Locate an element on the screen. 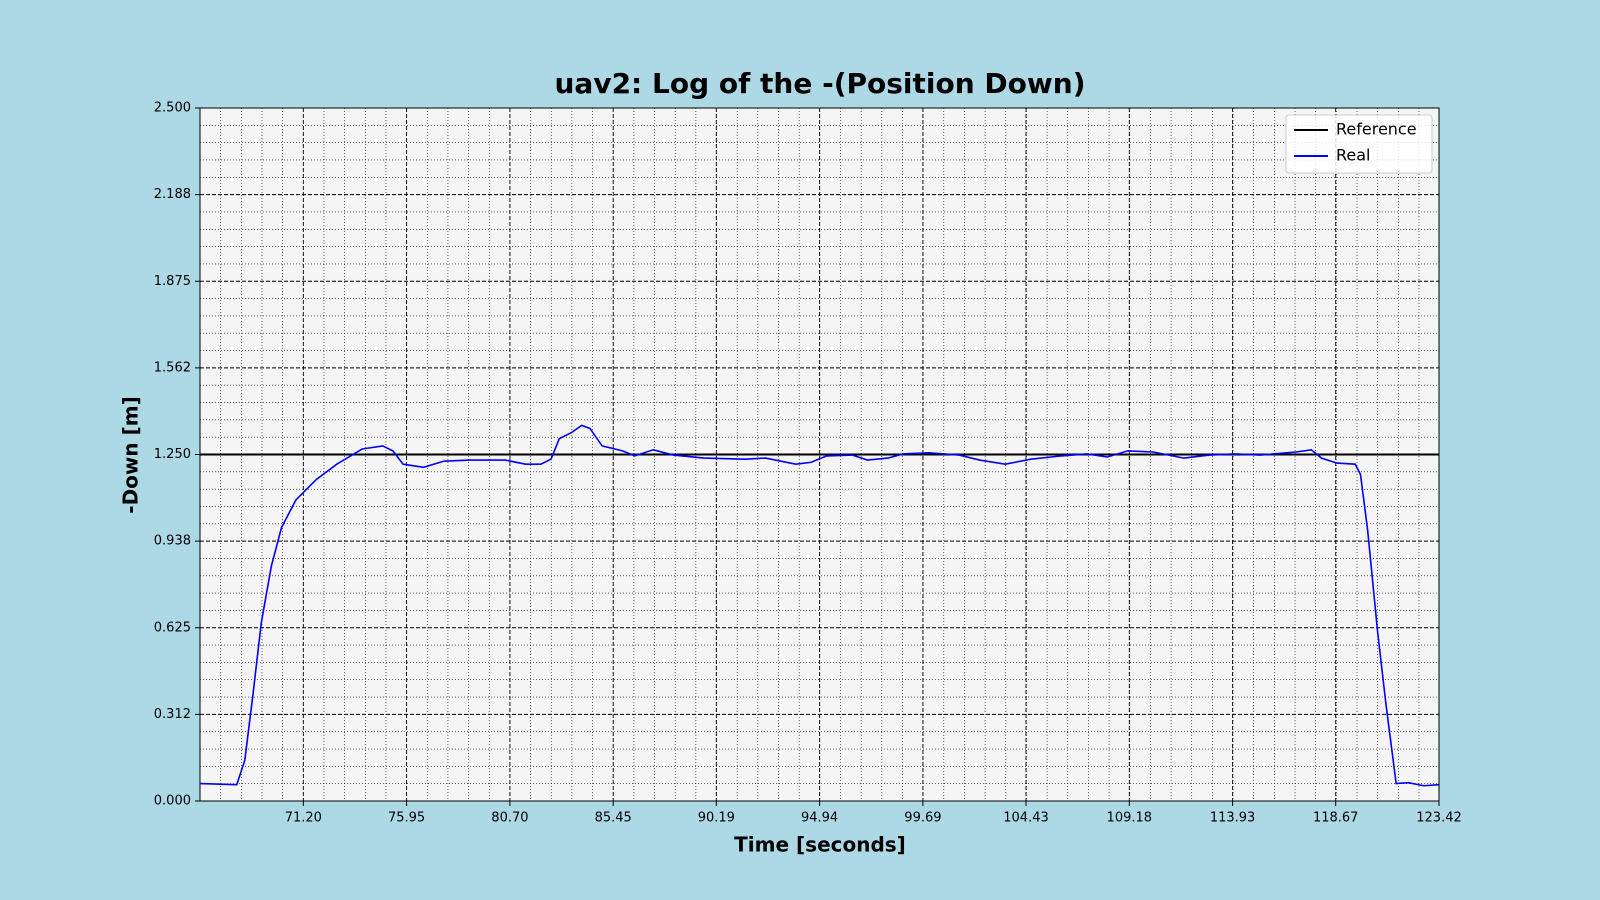 This screenshot has width=1600, height=900. x-tick-label: 113.93 is located at coordinates (1233, 818).